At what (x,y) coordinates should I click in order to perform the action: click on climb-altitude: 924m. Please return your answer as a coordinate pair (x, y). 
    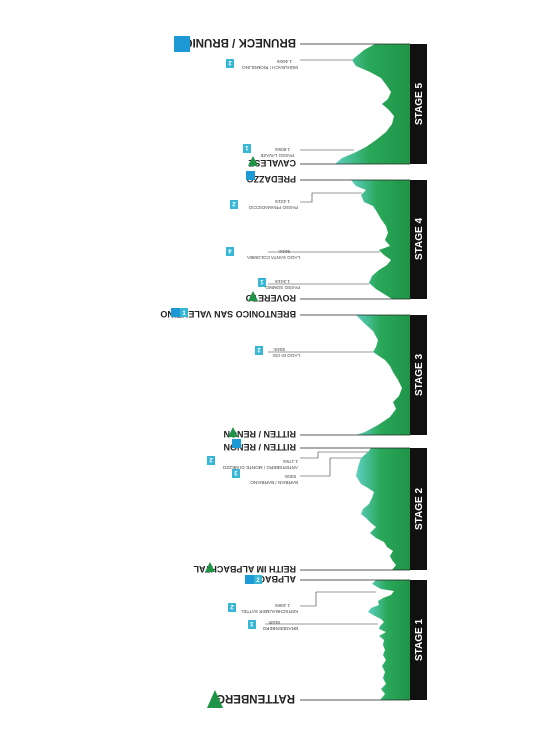
    Looking at the image, I should click on (284, 251).